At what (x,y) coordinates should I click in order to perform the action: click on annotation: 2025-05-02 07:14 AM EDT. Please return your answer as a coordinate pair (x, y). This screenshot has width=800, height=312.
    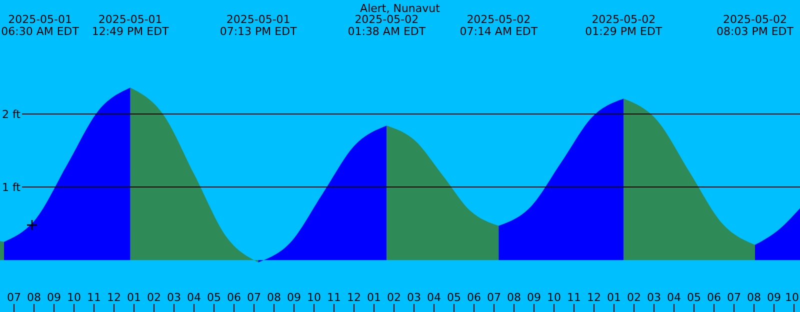
    Looking at the image, I should click on (499, 25).